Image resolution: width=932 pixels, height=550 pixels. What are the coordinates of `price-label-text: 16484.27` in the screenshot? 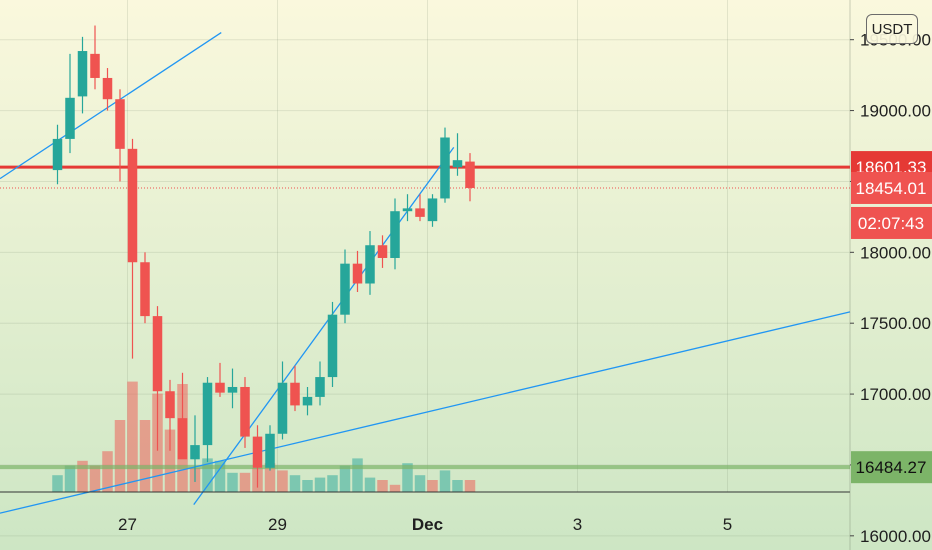 It's located at (891, 467).